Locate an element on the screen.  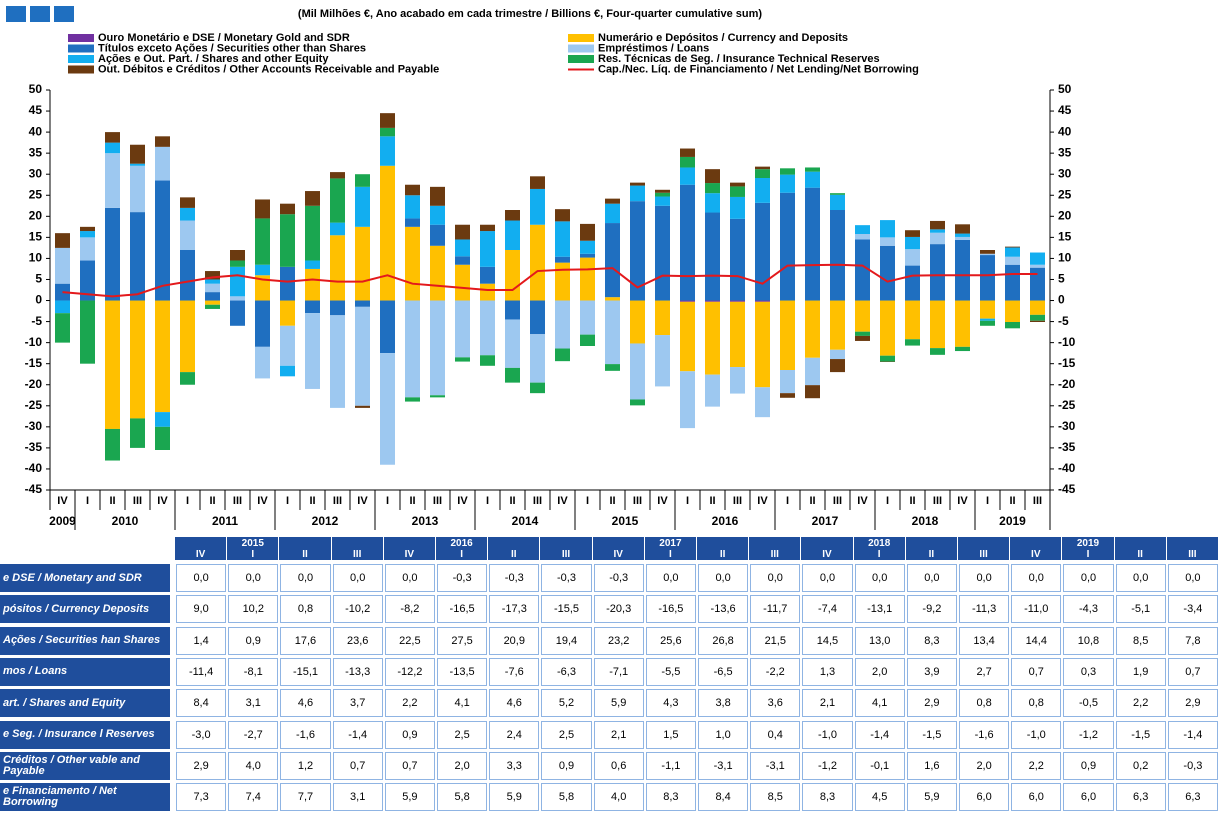
table-cell: 9,0 is located at coordinates (201, 609).